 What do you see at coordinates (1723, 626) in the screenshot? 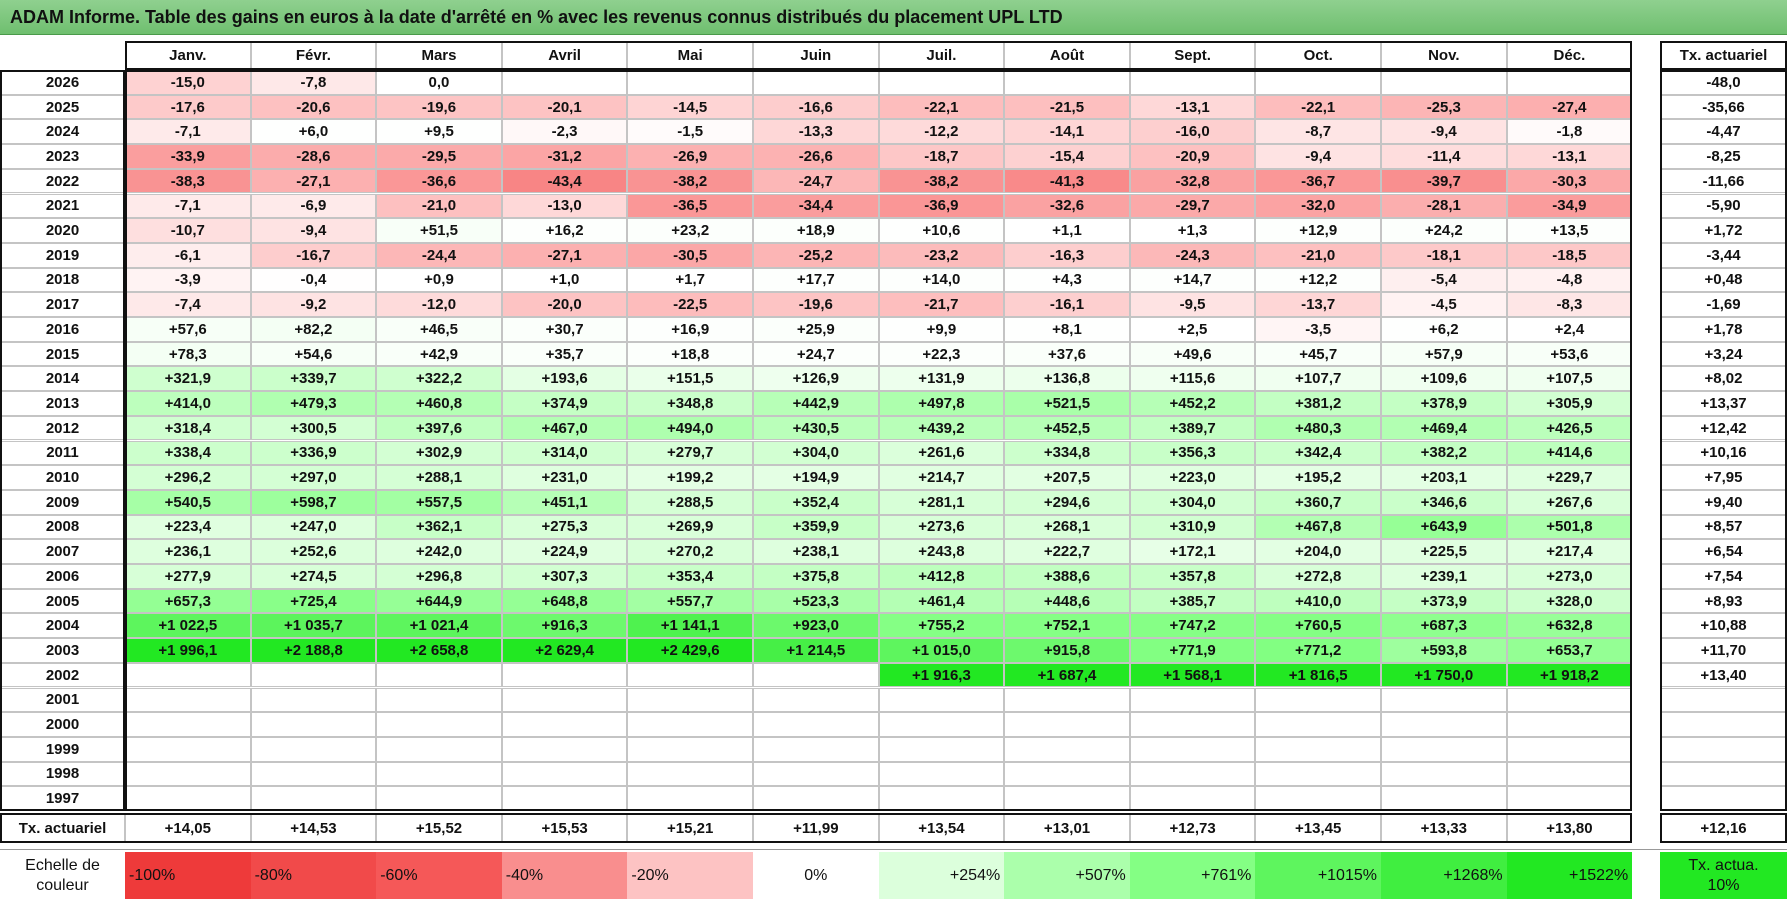
I see `rate-cell: +10,88` at bounding box center [1723, 626].